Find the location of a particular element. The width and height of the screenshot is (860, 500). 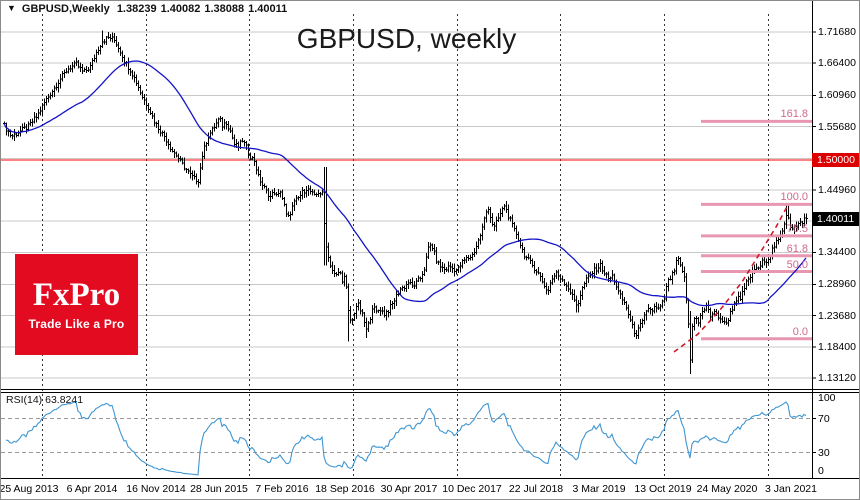

close-value: 1.40011 is located at coordinates (268, 9).